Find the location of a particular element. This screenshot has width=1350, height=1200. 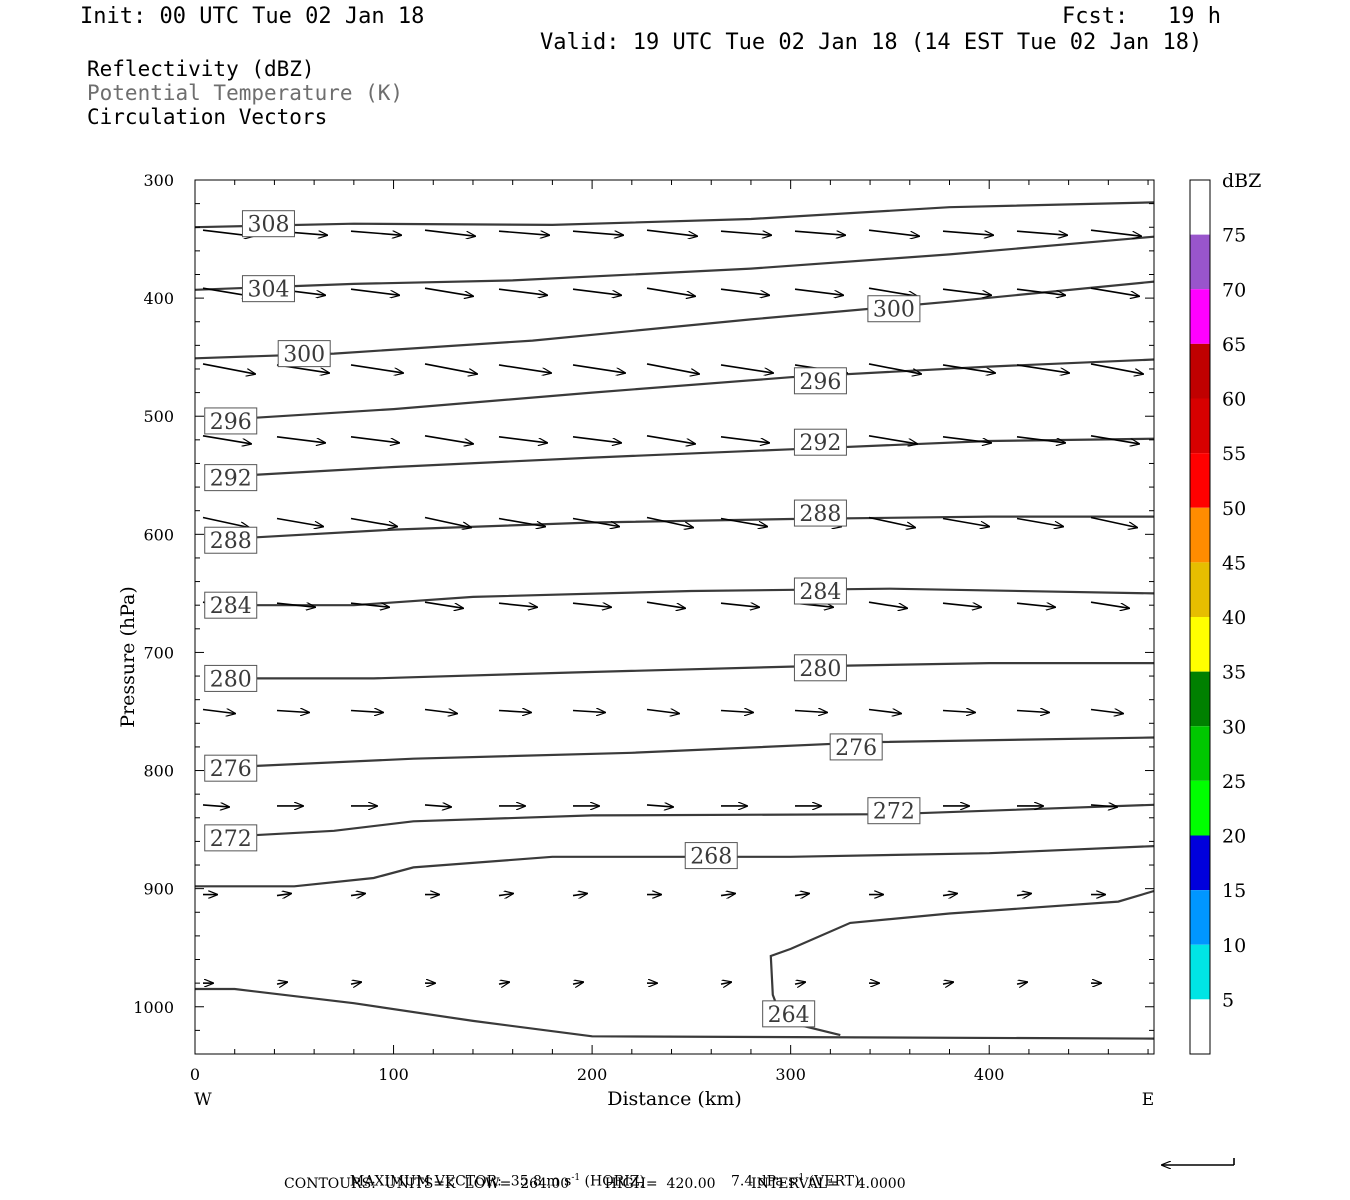

contour-label-288: 288 is located at coordinates (231, 541).